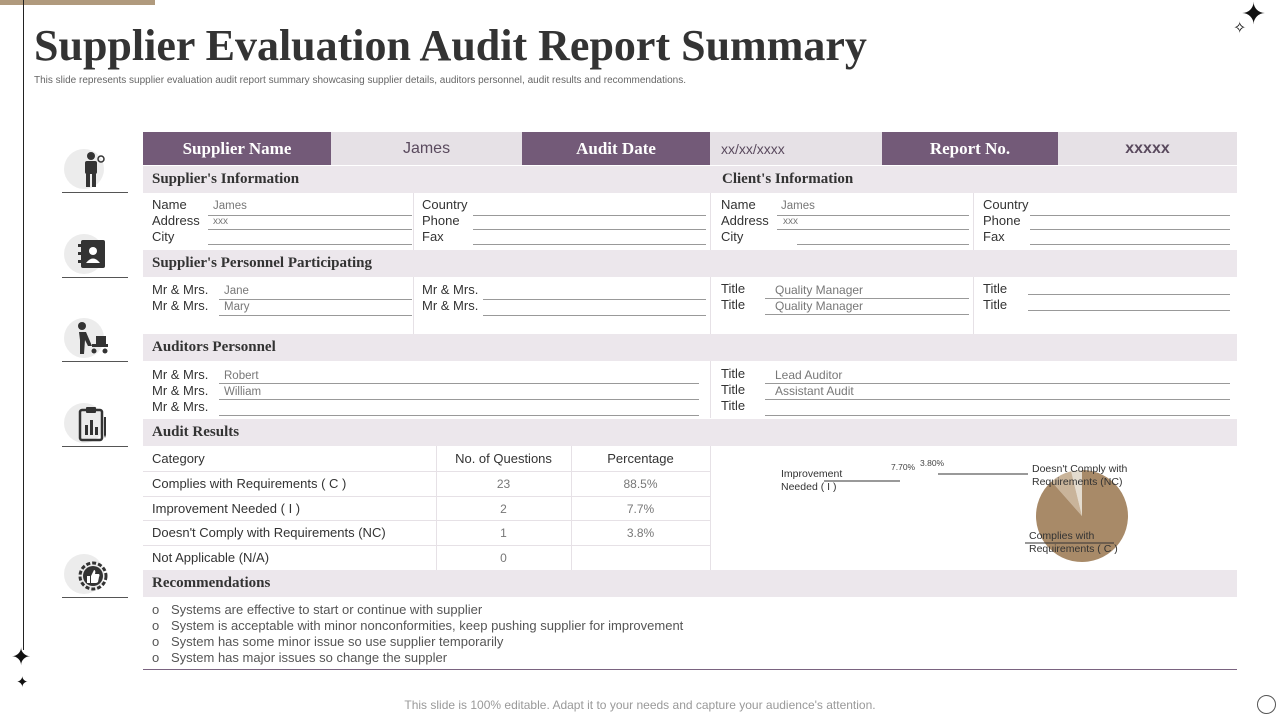 This screenshot has height=720, width=1280. Describe the element at coordinates (236, 291) in the screenshot. I see `personnel-name-1: Jane` at that location.